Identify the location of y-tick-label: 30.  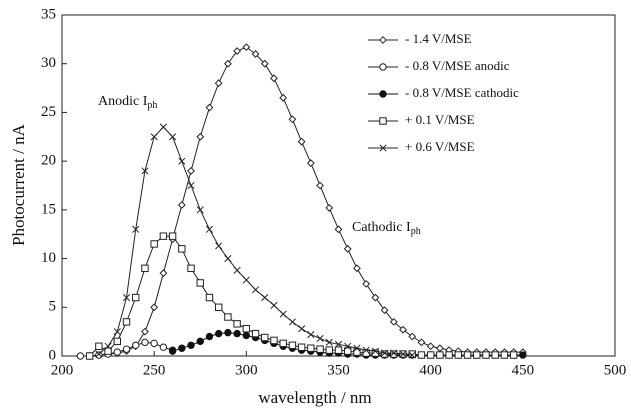
(48, 63).